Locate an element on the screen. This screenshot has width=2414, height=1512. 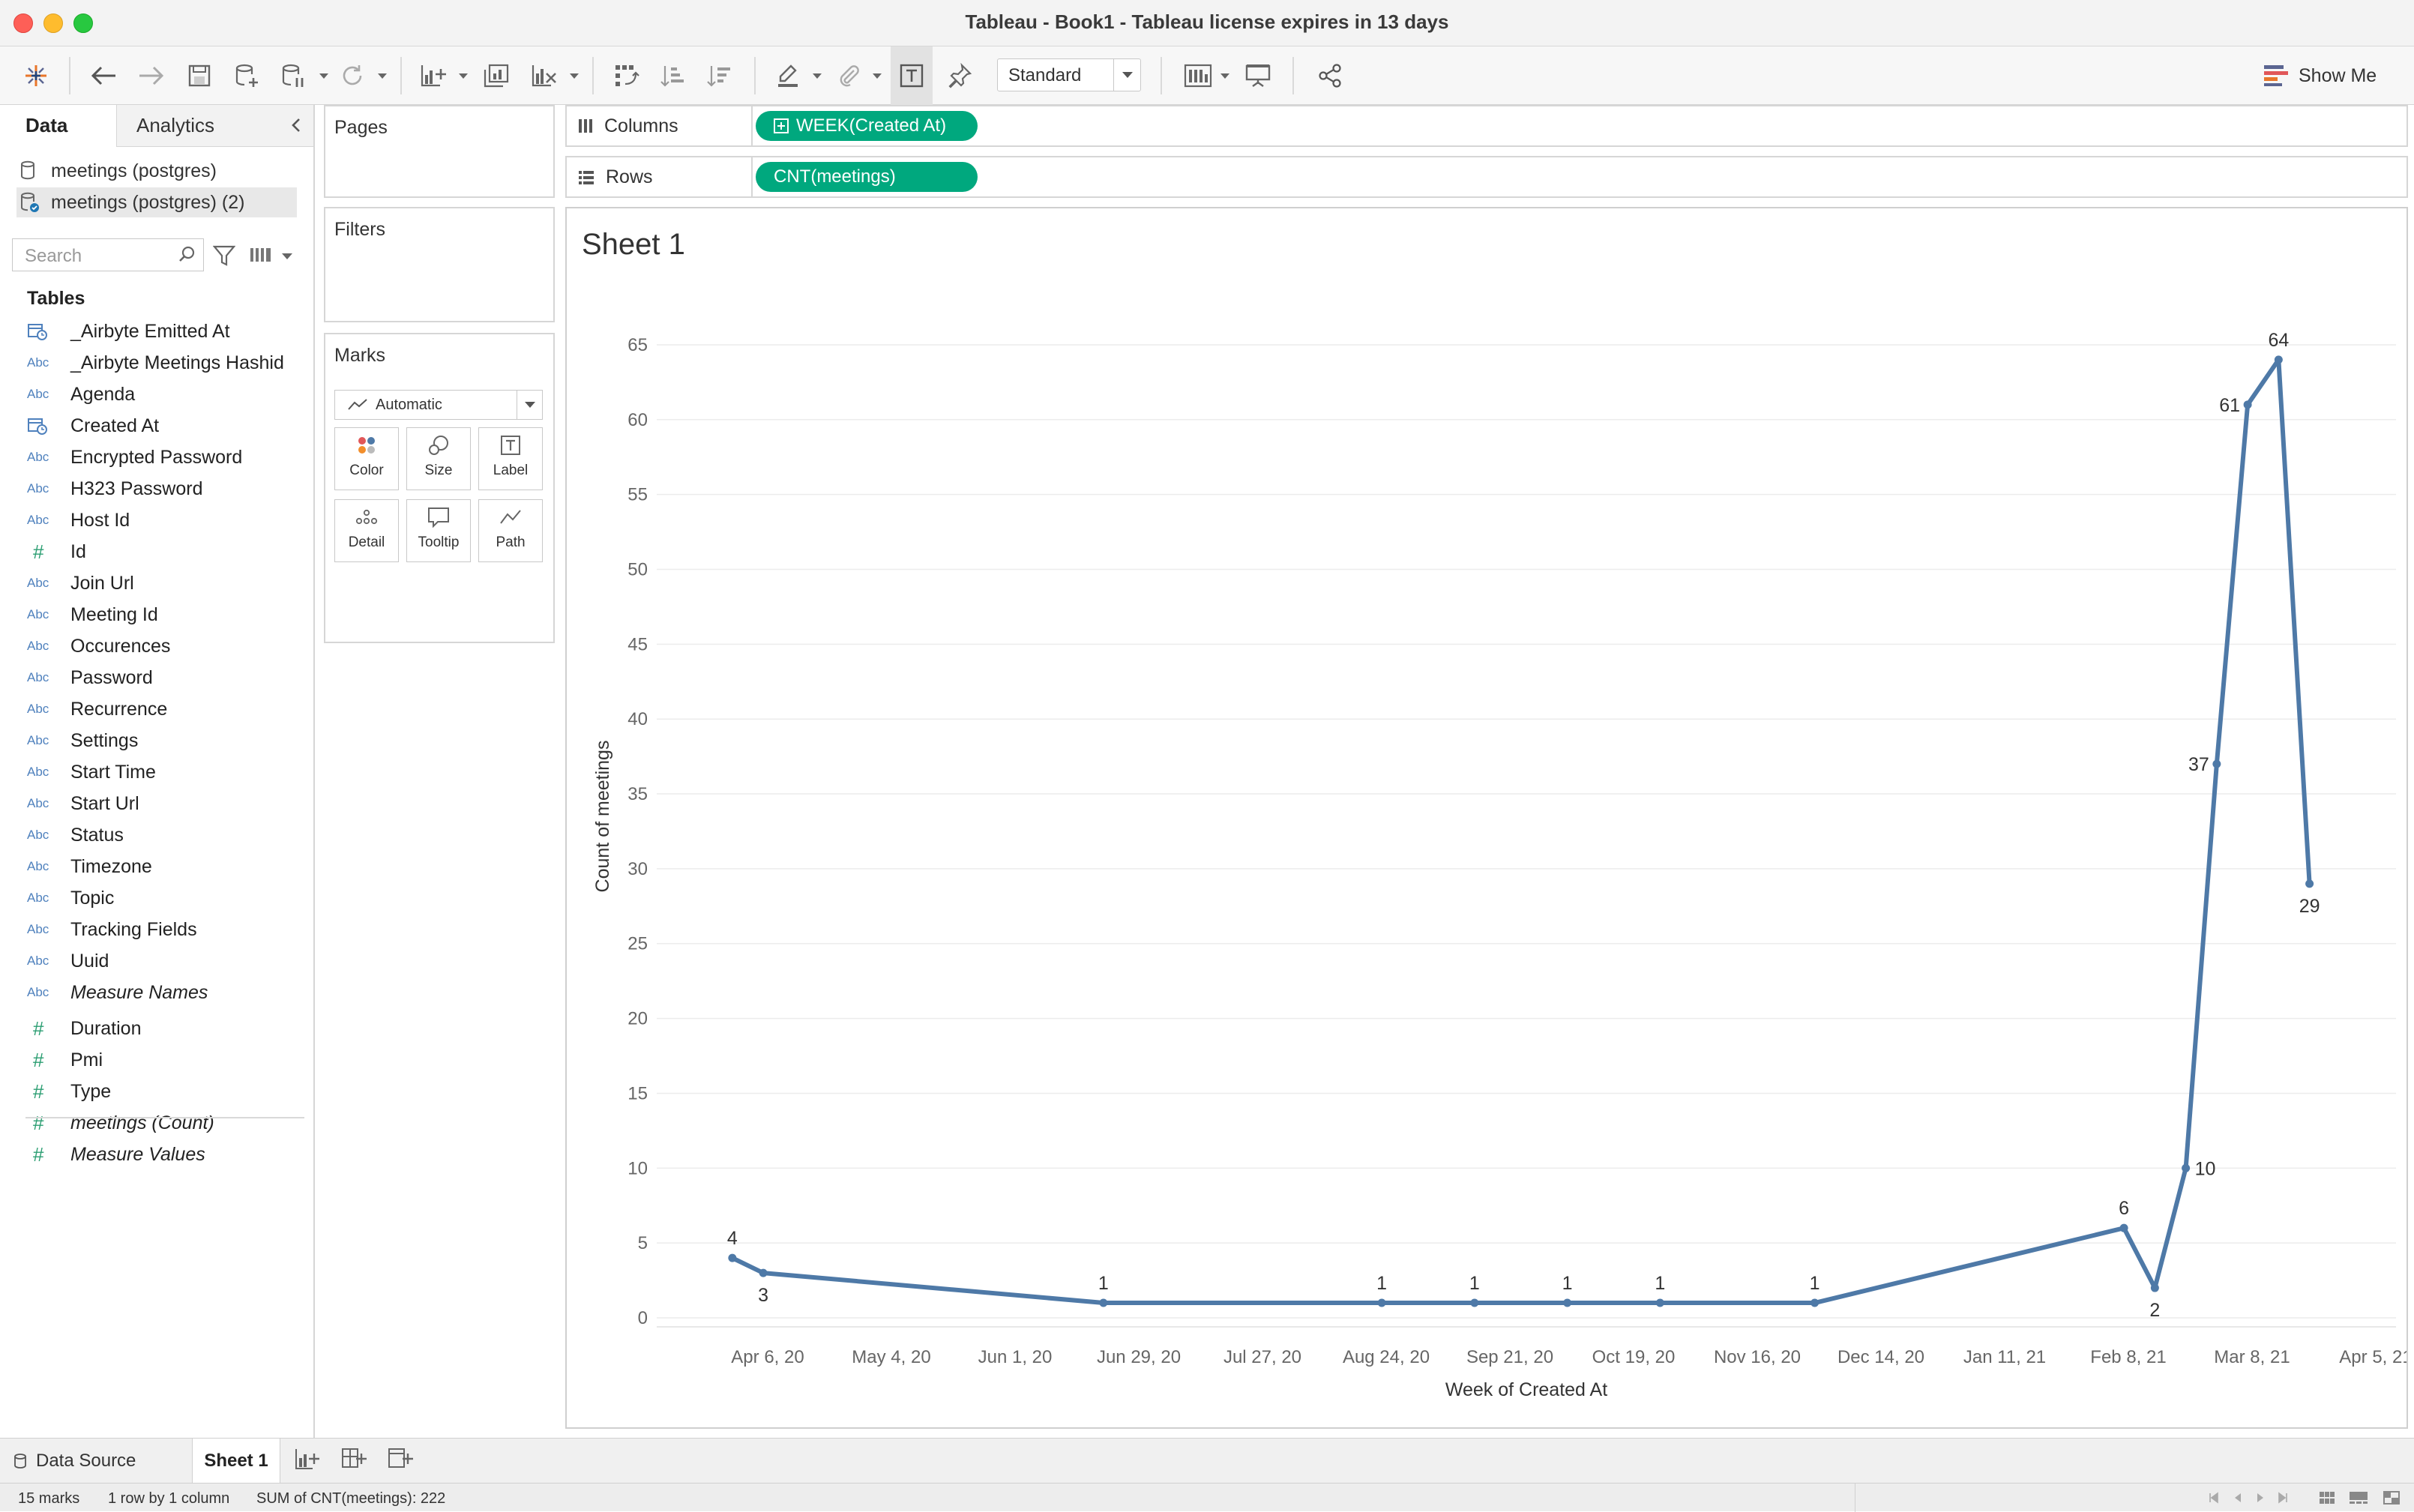
field-item: Created At is located at coordinates (165, 426).